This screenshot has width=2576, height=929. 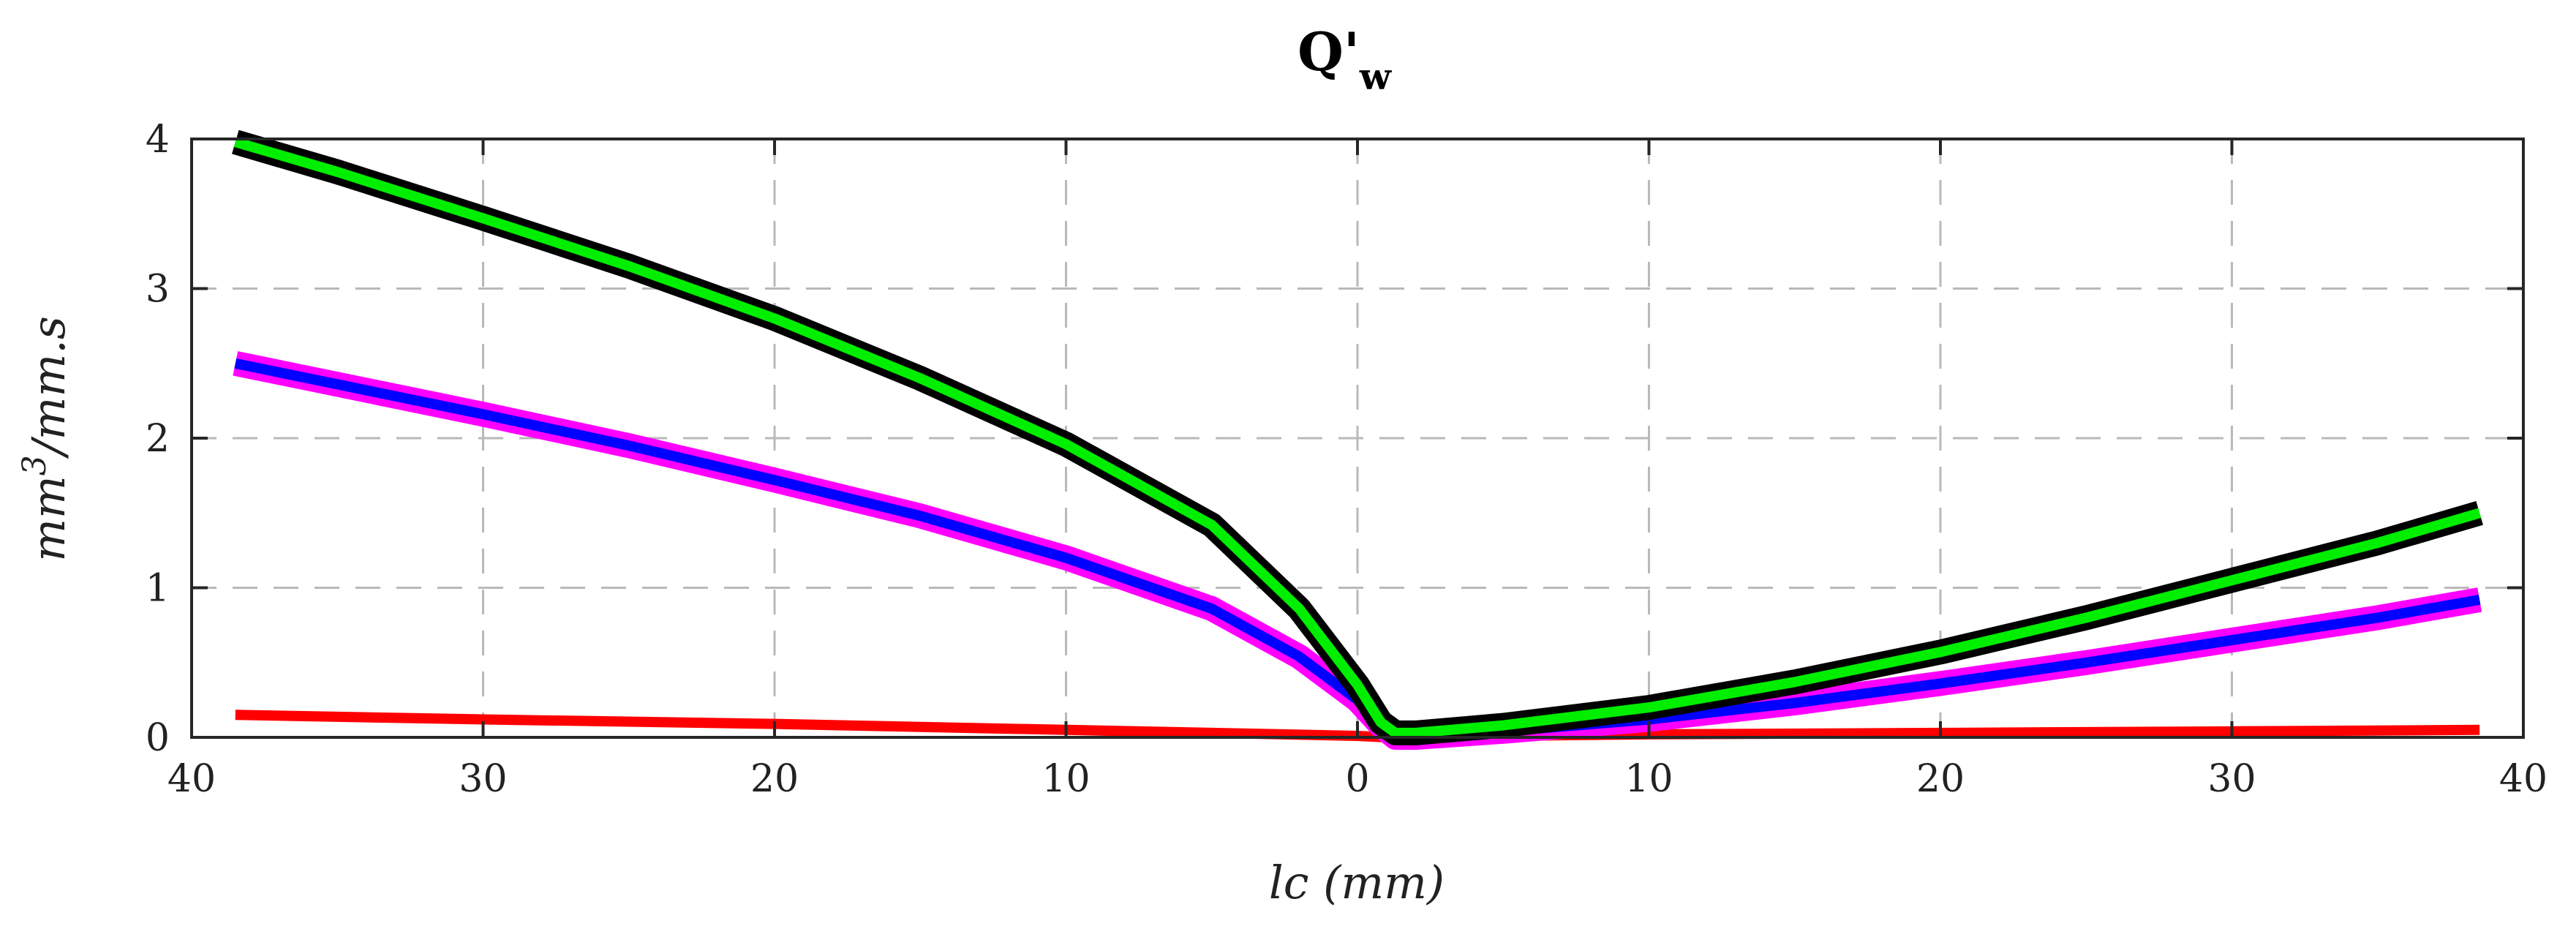 What do you see at coordinates (1329, 51) in the screenshot?
I see `chart-title-main: Q'` at bounding box center [1329, 51].